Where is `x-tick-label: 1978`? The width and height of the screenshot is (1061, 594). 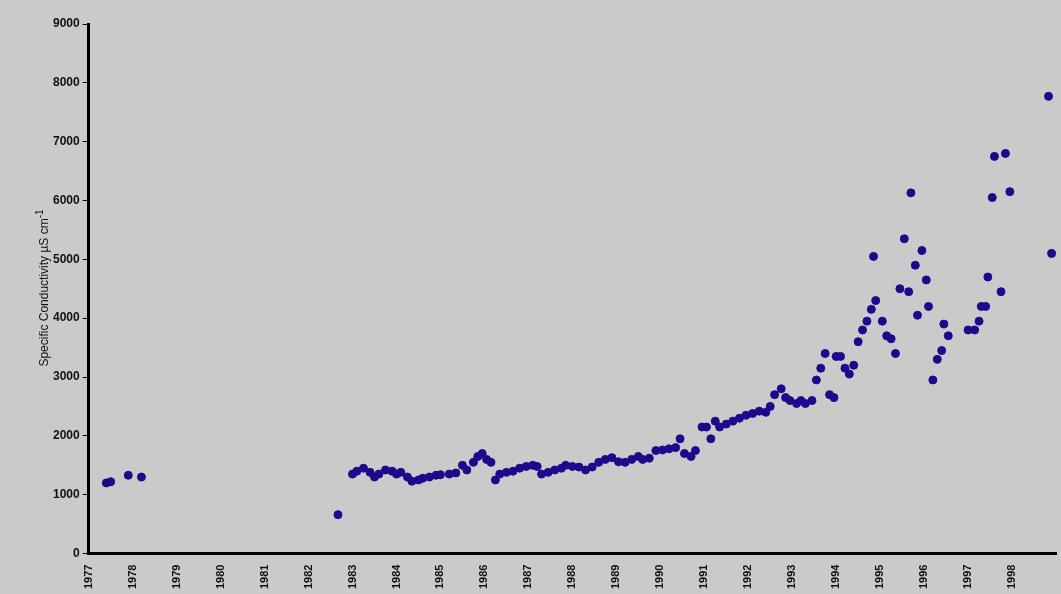
x-tick-label: 1978 is located at coordinates (131, 577).